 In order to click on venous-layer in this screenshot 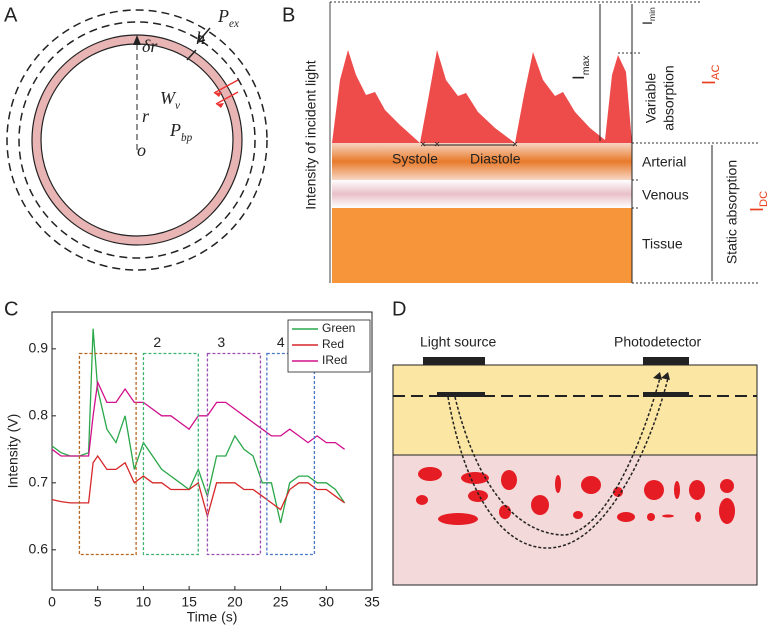, I will do `click(482, 194)`.